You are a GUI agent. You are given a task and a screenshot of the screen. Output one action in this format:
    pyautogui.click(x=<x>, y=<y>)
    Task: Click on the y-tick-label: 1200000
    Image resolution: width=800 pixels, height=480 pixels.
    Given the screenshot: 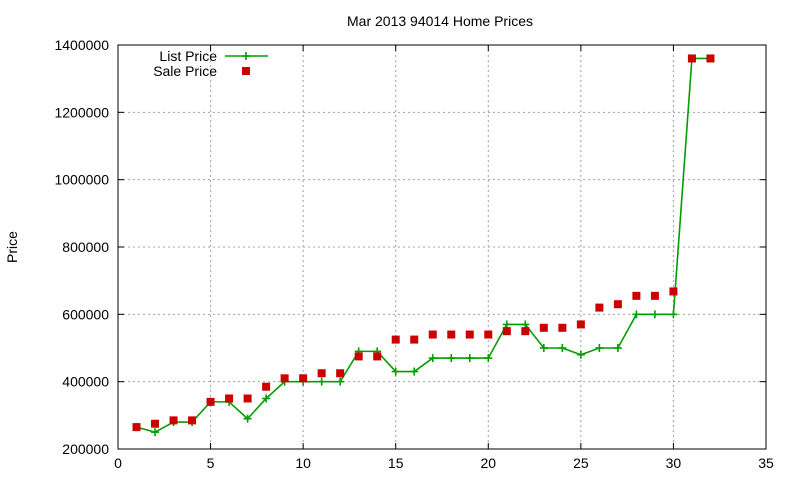 What is the action you would take?
    pyautogui.click(x=81, y=112)
    